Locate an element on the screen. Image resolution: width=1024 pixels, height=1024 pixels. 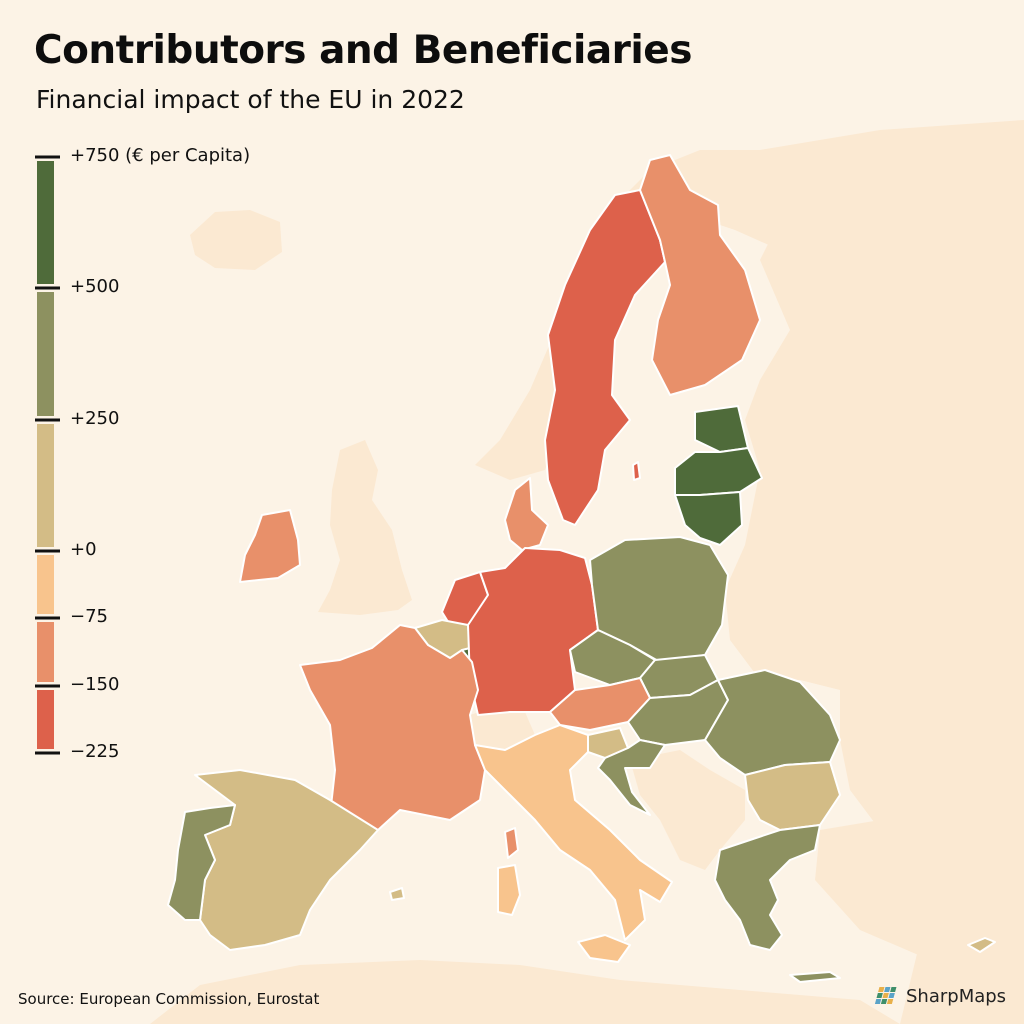
legend-label: +250 is located at coordinates (95, 418).